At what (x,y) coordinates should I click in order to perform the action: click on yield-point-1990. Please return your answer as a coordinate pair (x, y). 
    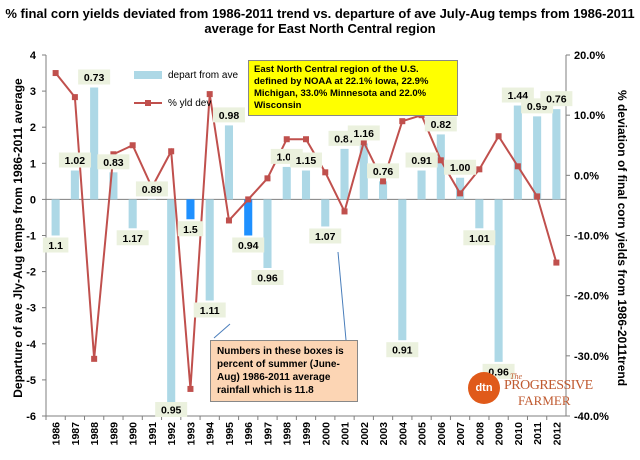
    Looking at the image, I should click on (132, 145).